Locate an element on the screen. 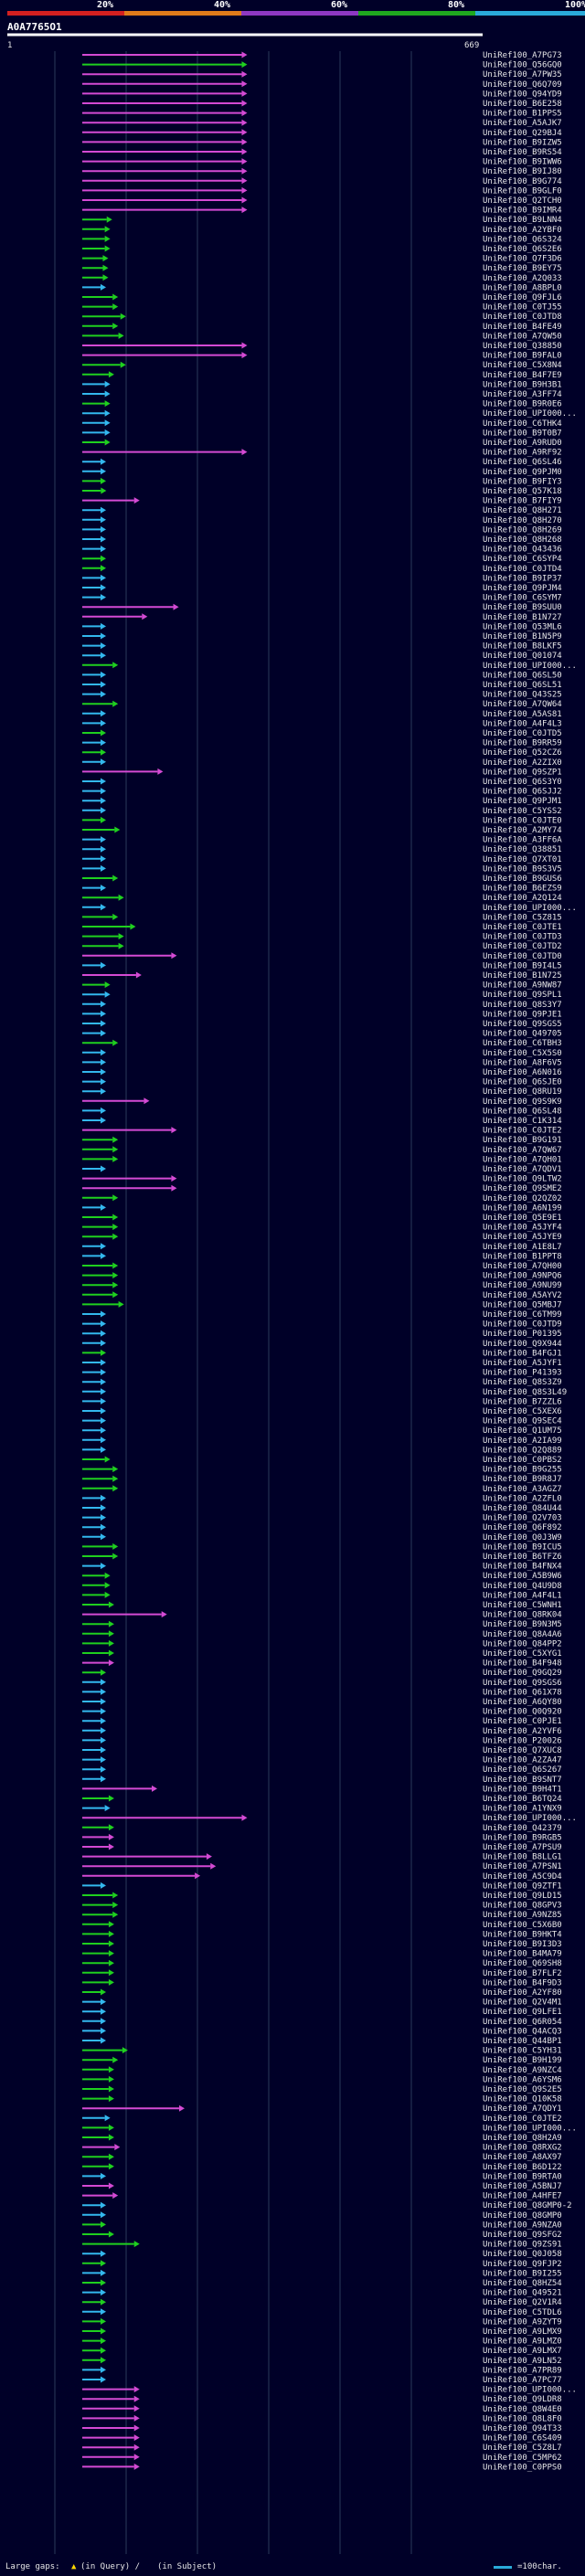 The width and height of the screenshot is (585, 2576). hit-label: UniRef100_Q9PJE1 is located at coordinates (522, 1014).